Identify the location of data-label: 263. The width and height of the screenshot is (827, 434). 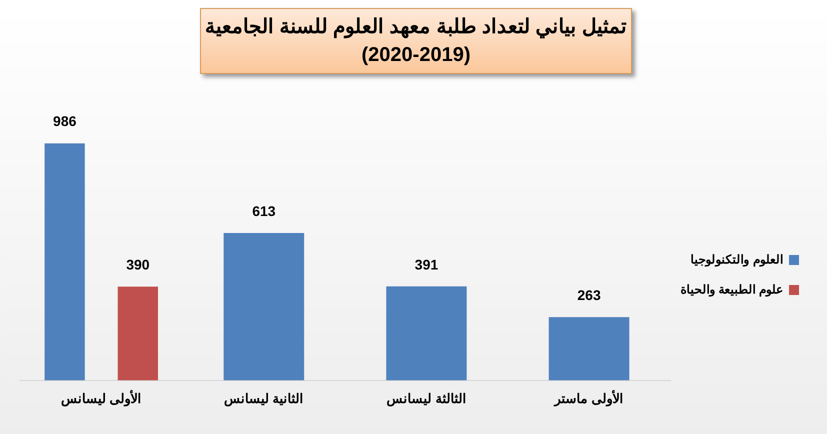
(589, 295).